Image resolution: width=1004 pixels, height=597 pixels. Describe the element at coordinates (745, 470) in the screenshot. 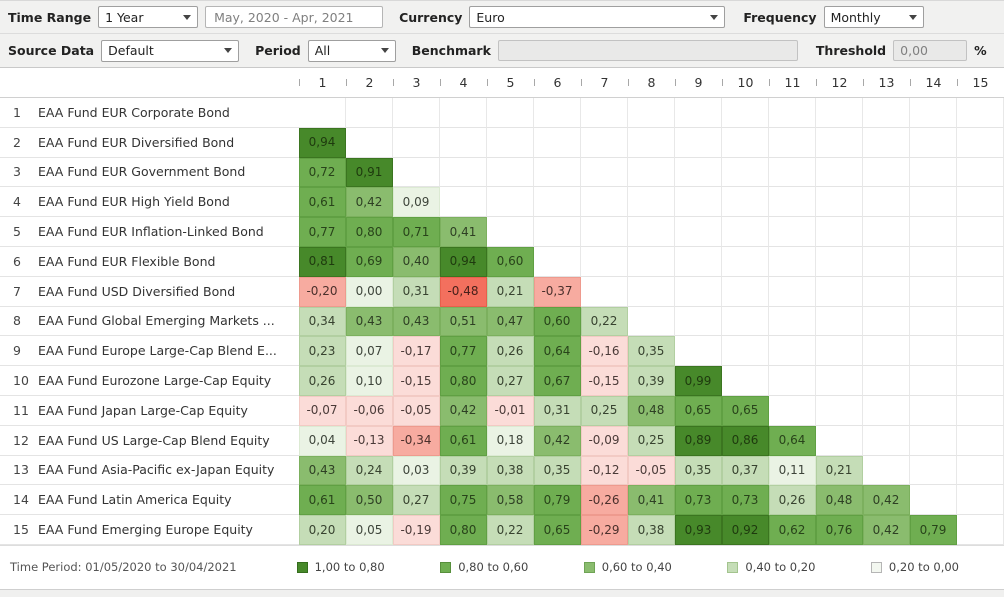

I see `correlation-cell: 0,37` at that location.